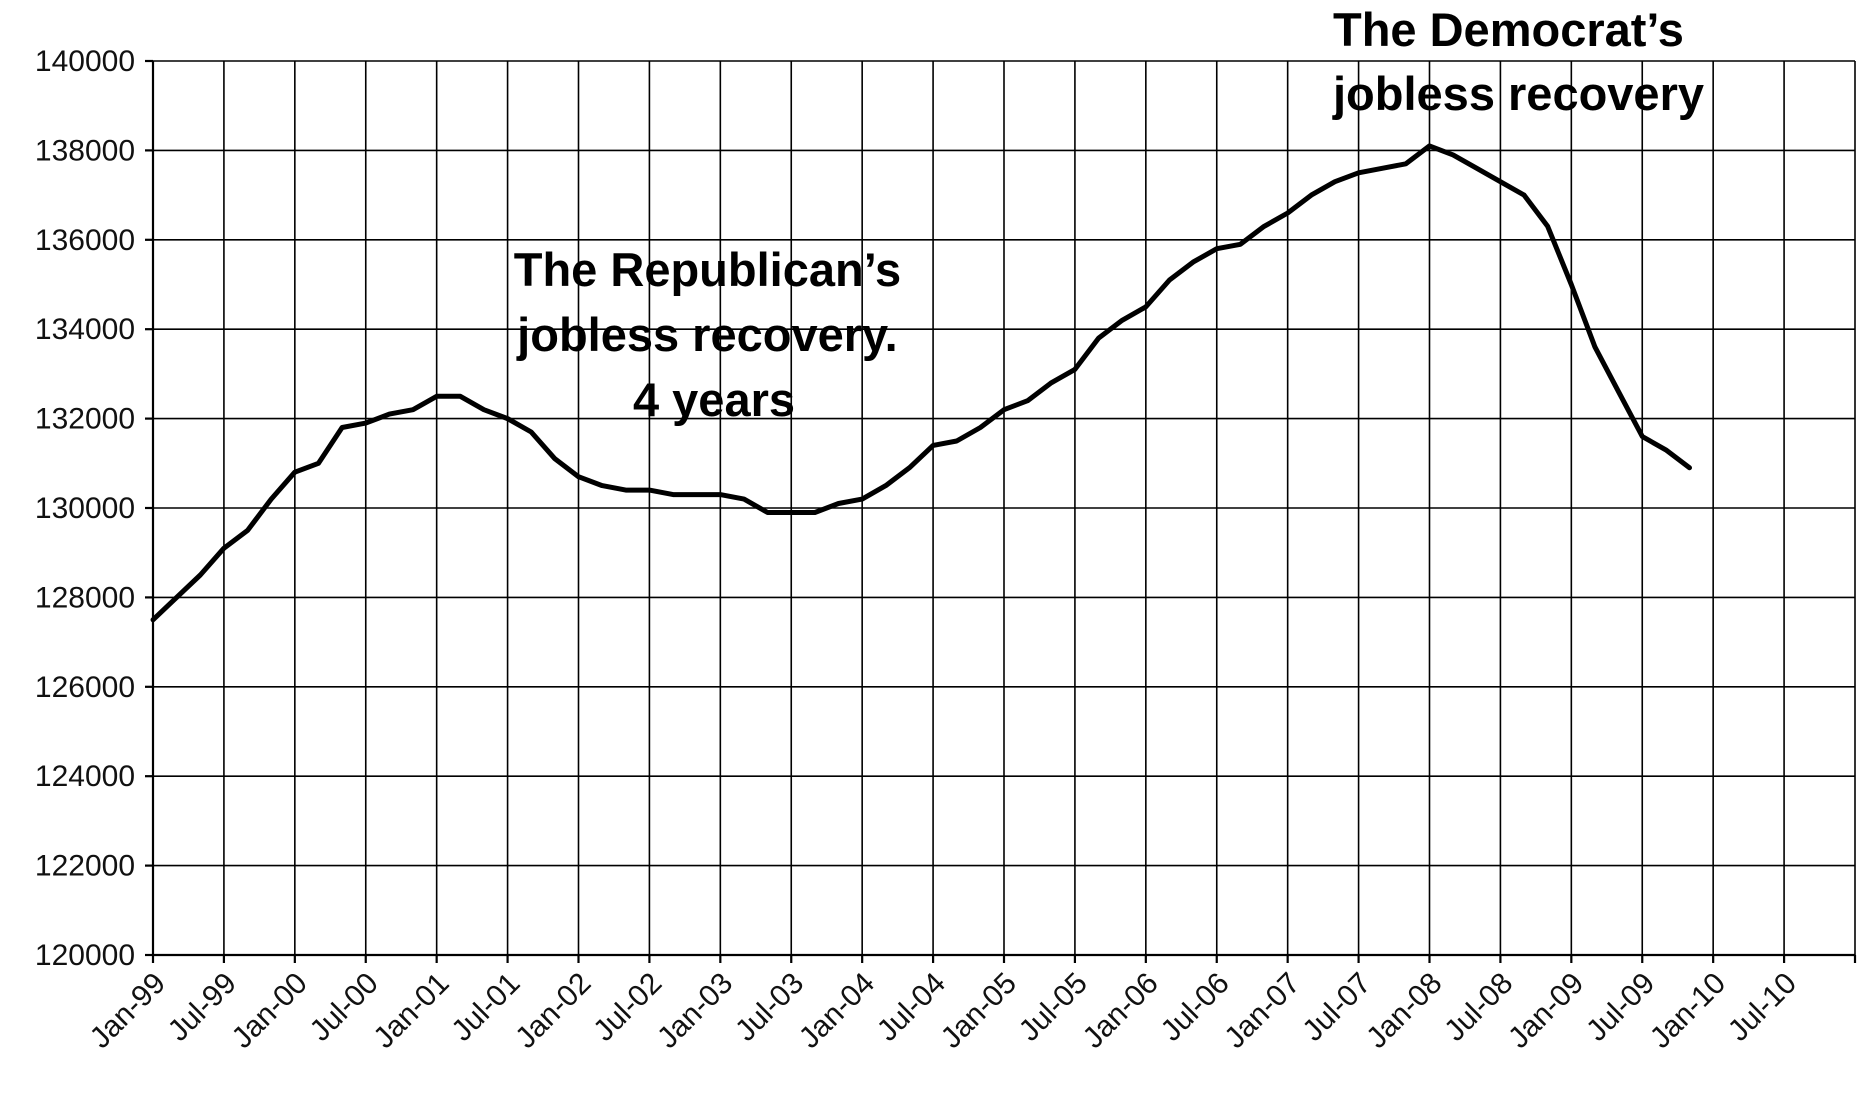 The height and width of the screenshot is (1096, 1860). What do you see at coordinates (1262, 1011) in the screenshot?
I see `x-tick-label: Jan-07` at bounding box center [1262, 1011].